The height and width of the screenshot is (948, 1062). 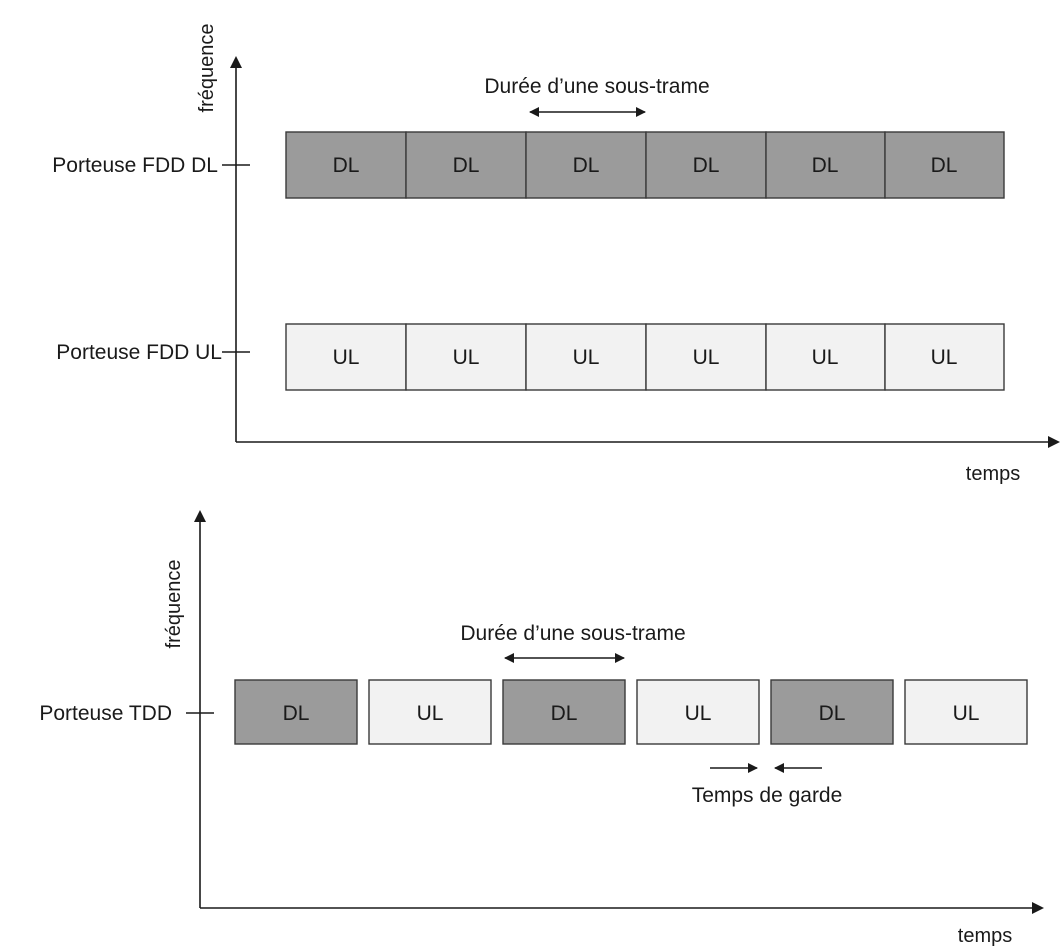 What do you see at coordinates (993, 474) in the screenshot?
I see `fdd-x-axis-label: temps` at bounding box center [993, 474].